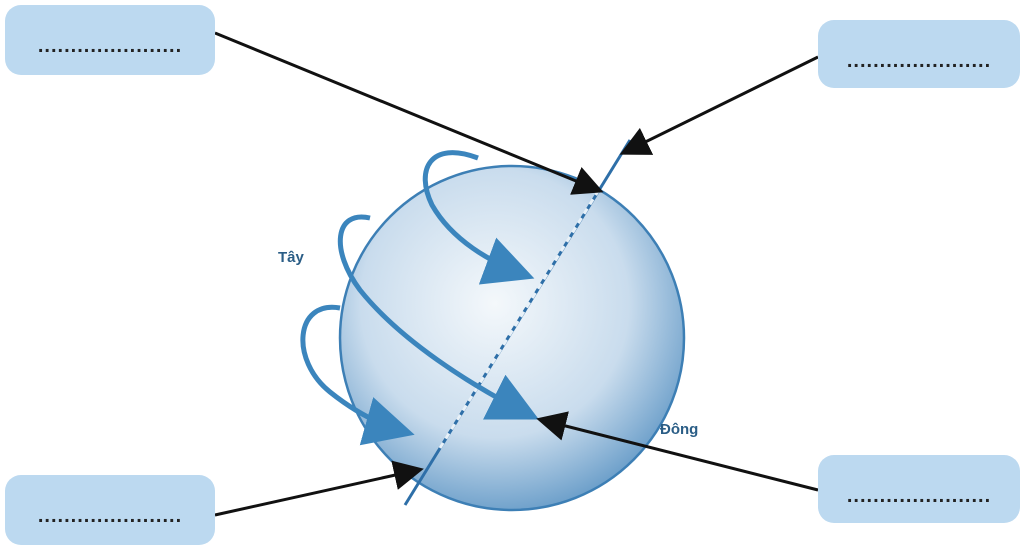  I want to click on east-label: Đông, so click(679, 429).